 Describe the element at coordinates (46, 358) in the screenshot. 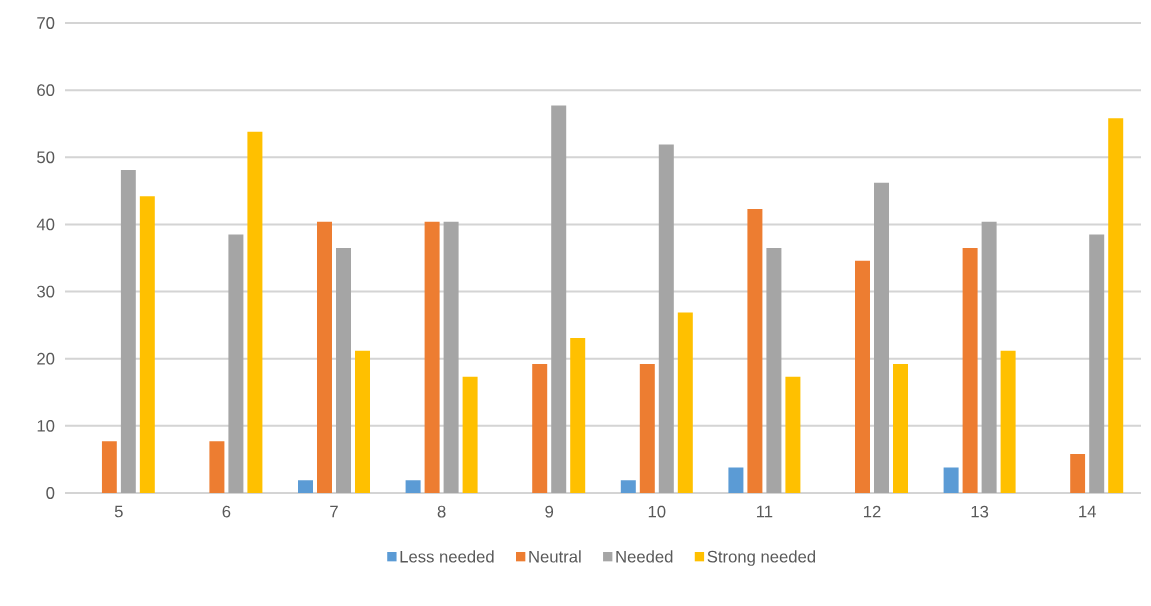

I see `y-tick-label: 20` at that location.